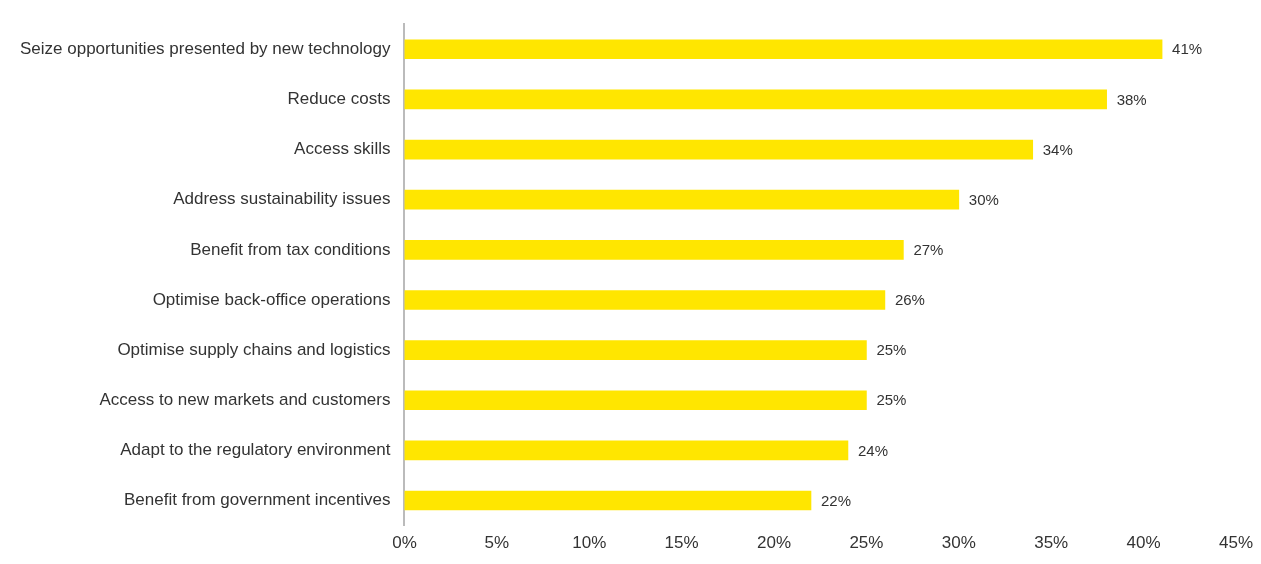 The height and width of the screenshot is (564, 1261). Describe the element at coordinates (836, 500) in the screenshot. I see `data-label: 22%` at that location.